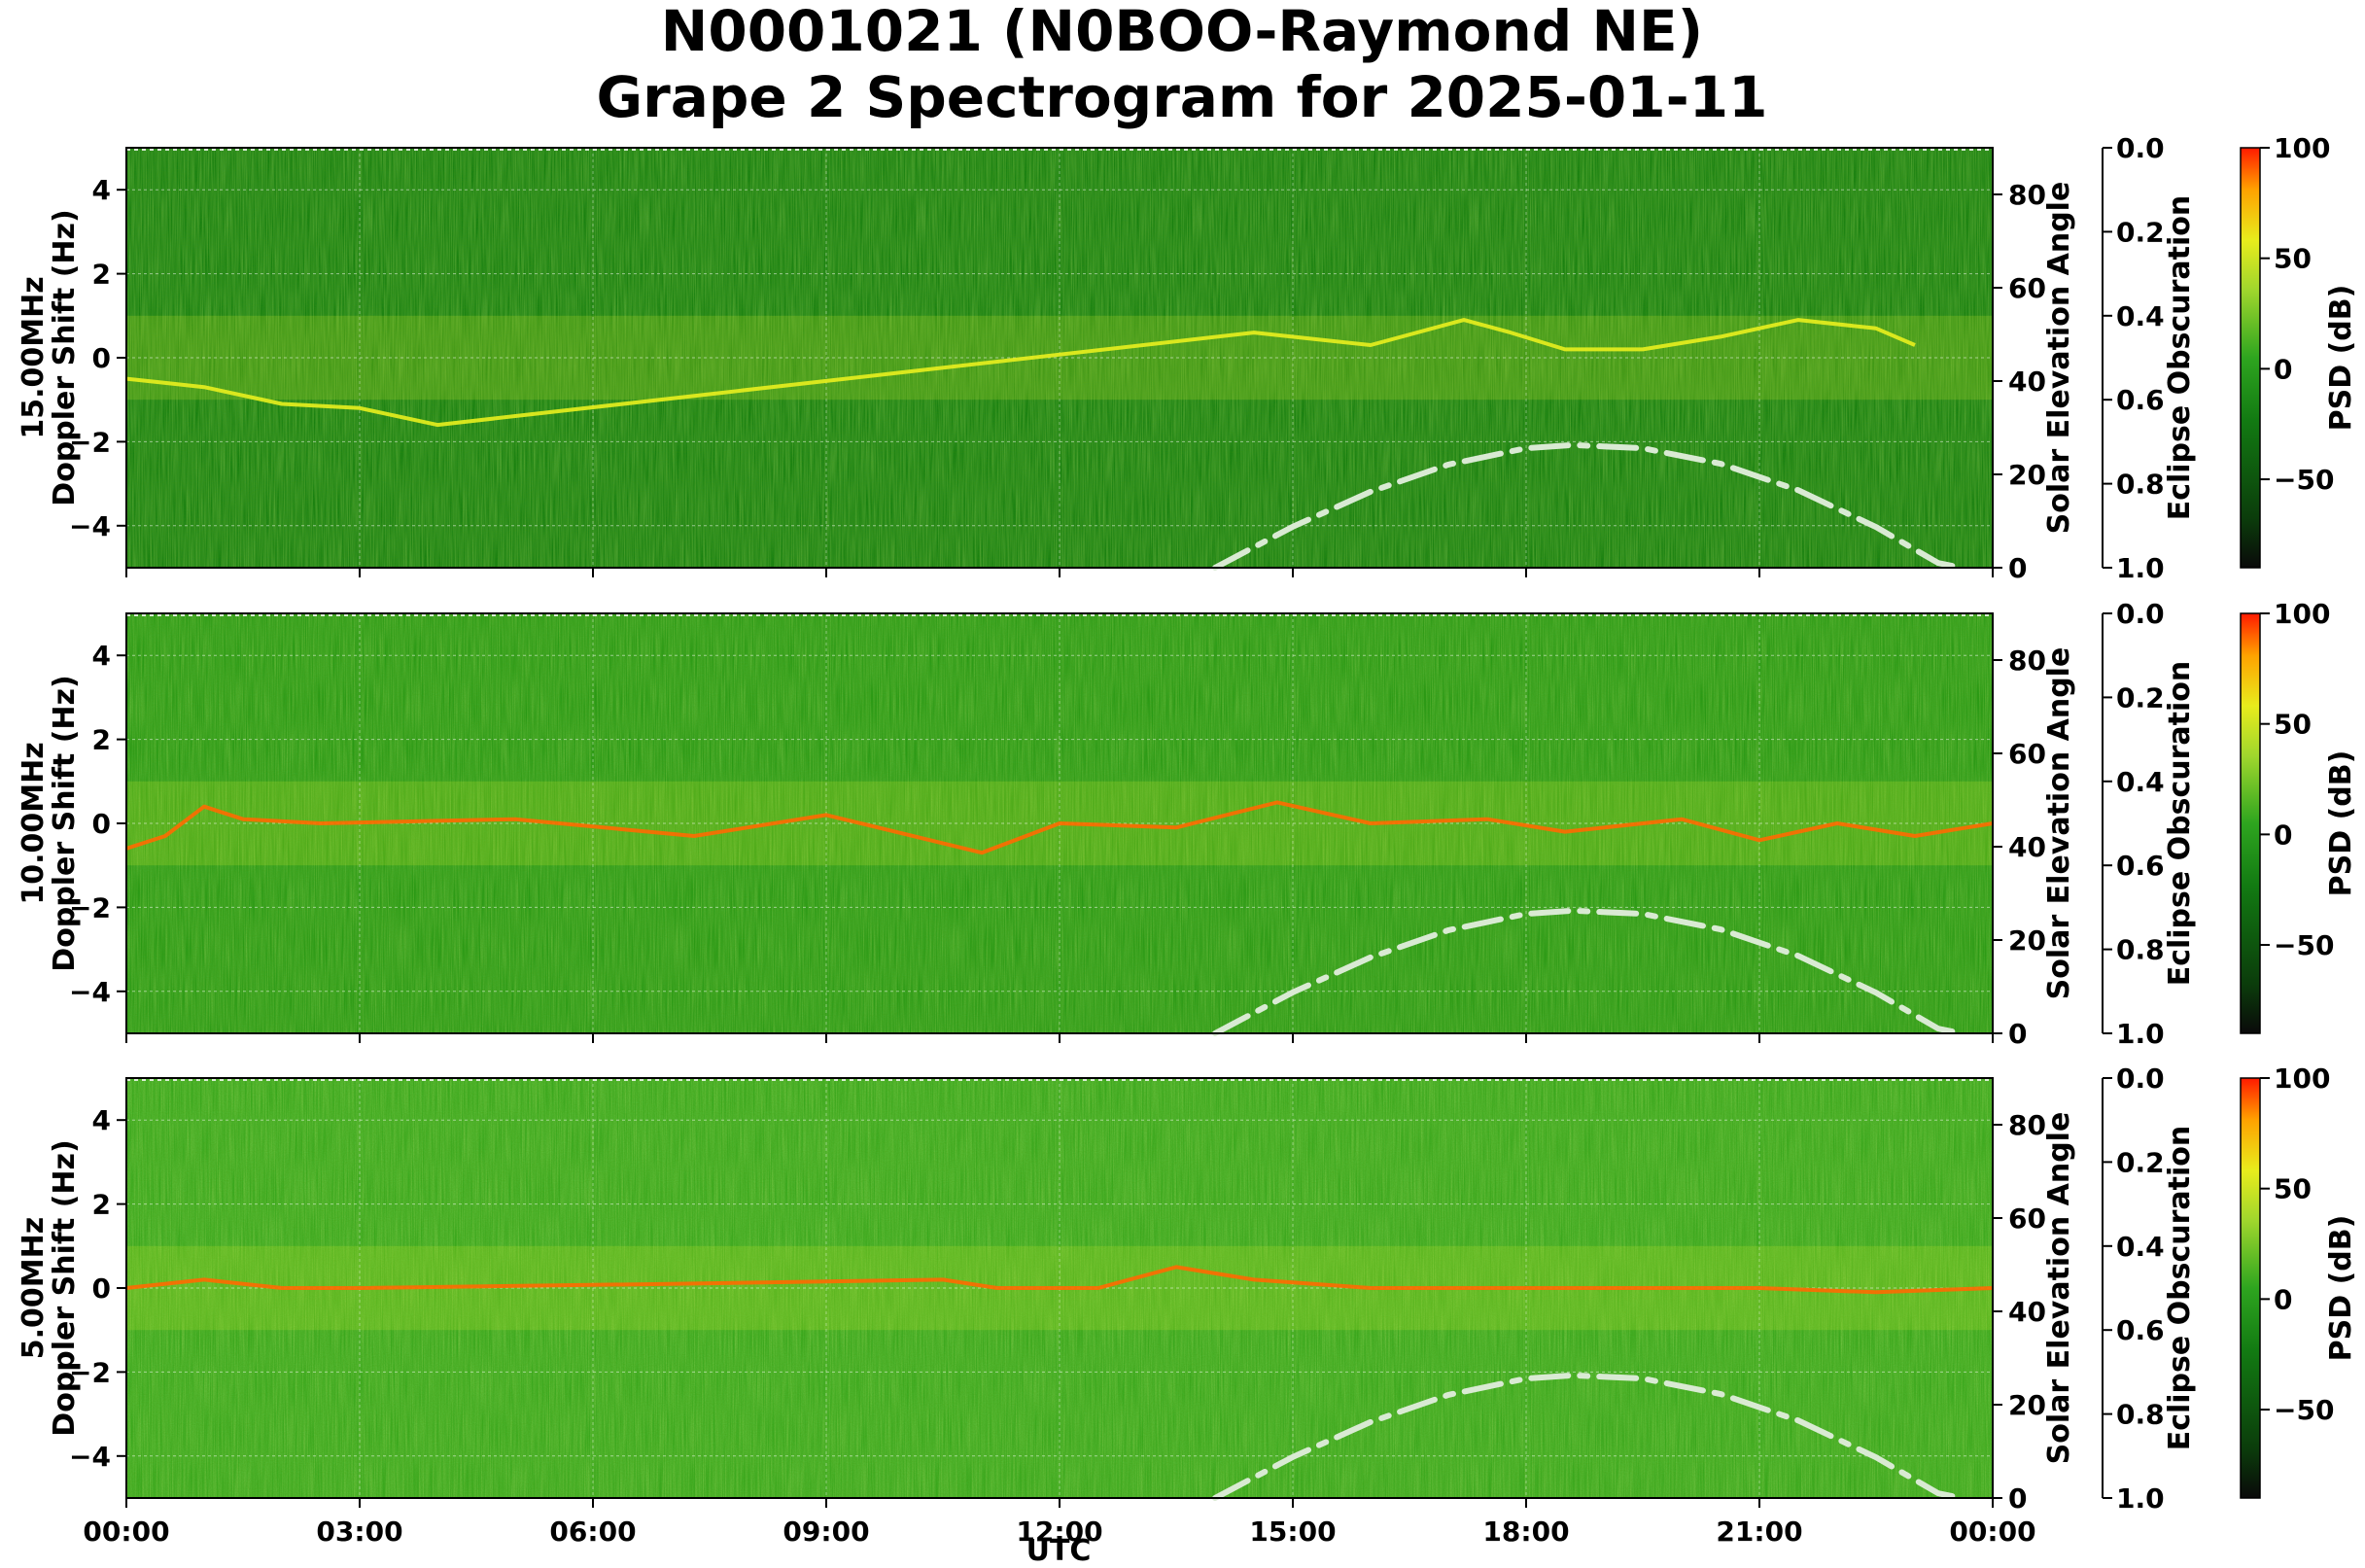  Describe the element at coordinates (1182, 97) in the screenshot. I see `figure-title-line2: Grape 2 Spectrogram for 2025-01-11` at that location.